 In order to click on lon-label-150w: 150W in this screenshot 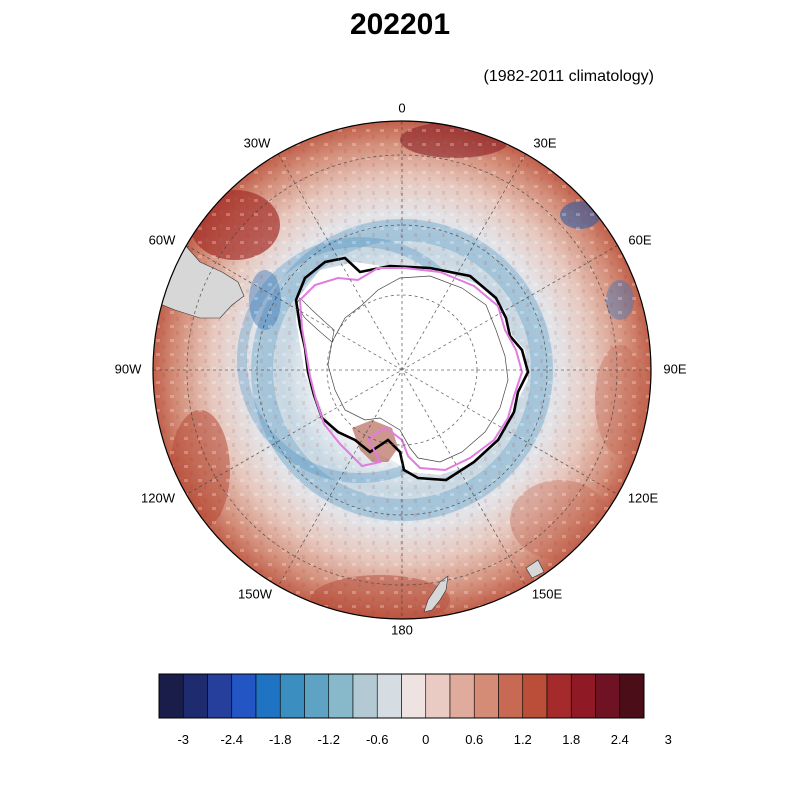, I will do `click(255, 594)`.